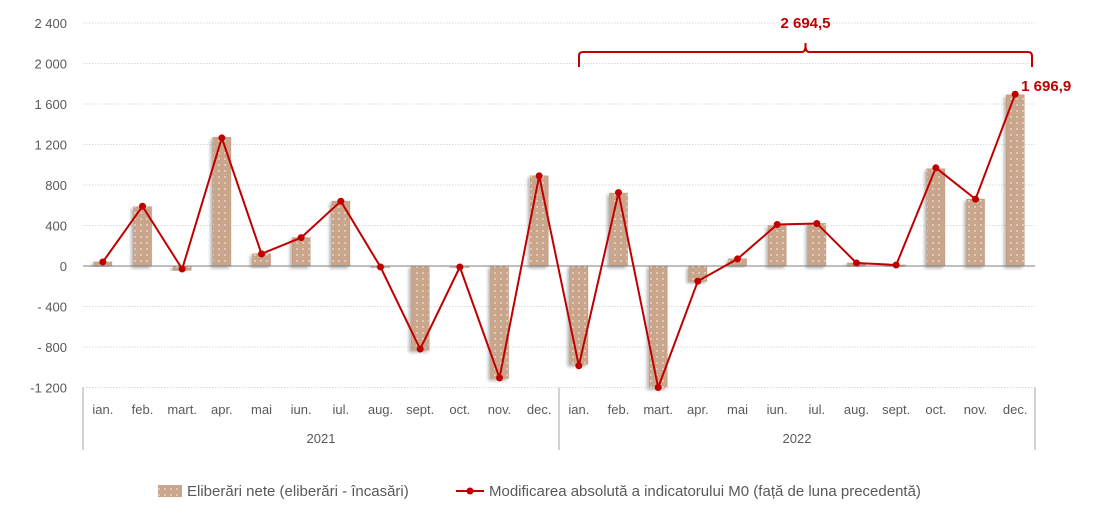 This screenshot has width=1098, height=529. I want to click on y-tick-label: 1 200, so click(50, 145).